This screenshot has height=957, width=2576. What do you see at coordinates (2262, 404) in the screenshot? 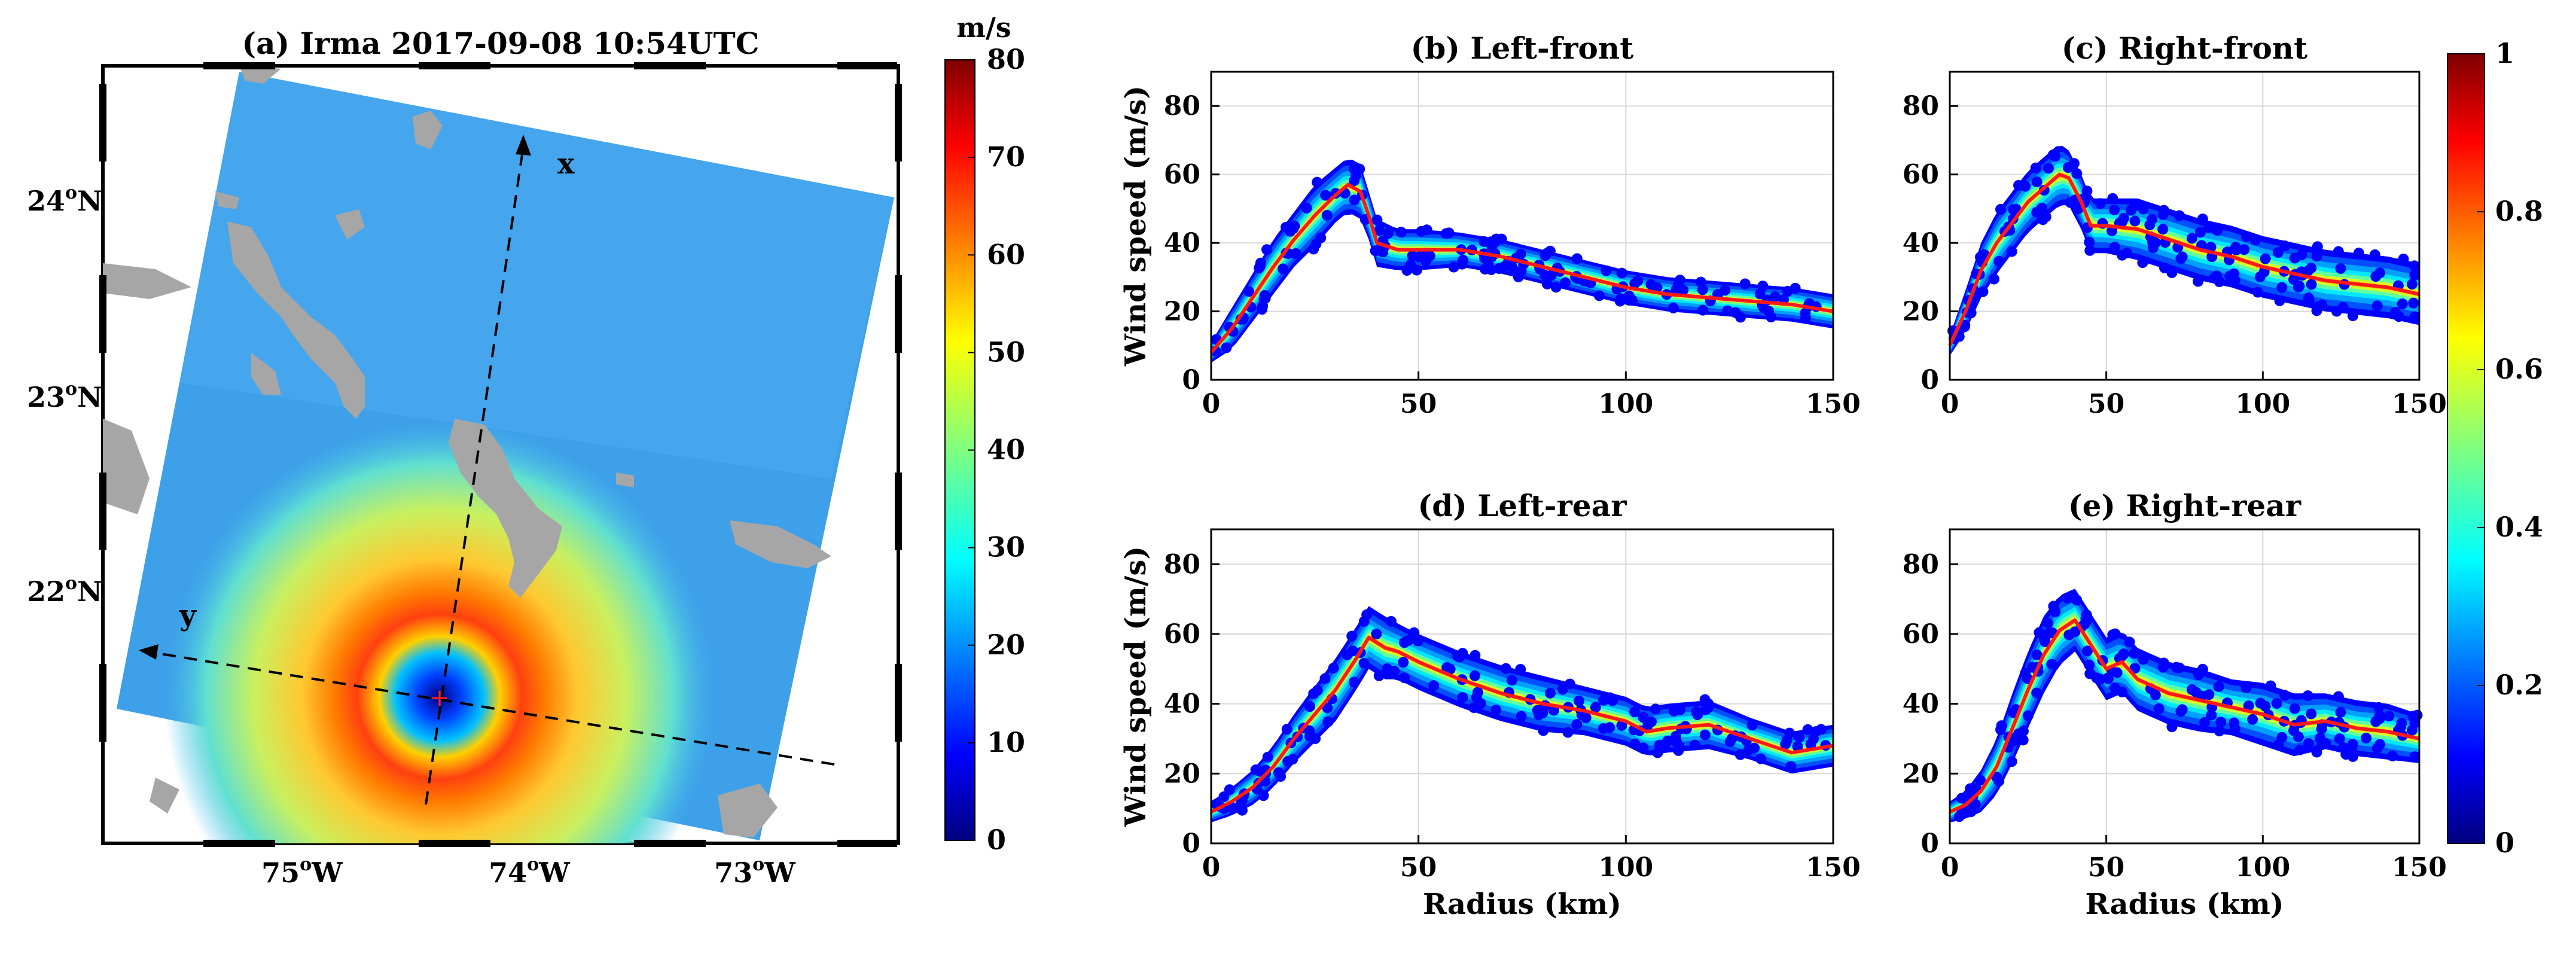
I see `x-tick-label: 100` at bounding box center [2262, 404].